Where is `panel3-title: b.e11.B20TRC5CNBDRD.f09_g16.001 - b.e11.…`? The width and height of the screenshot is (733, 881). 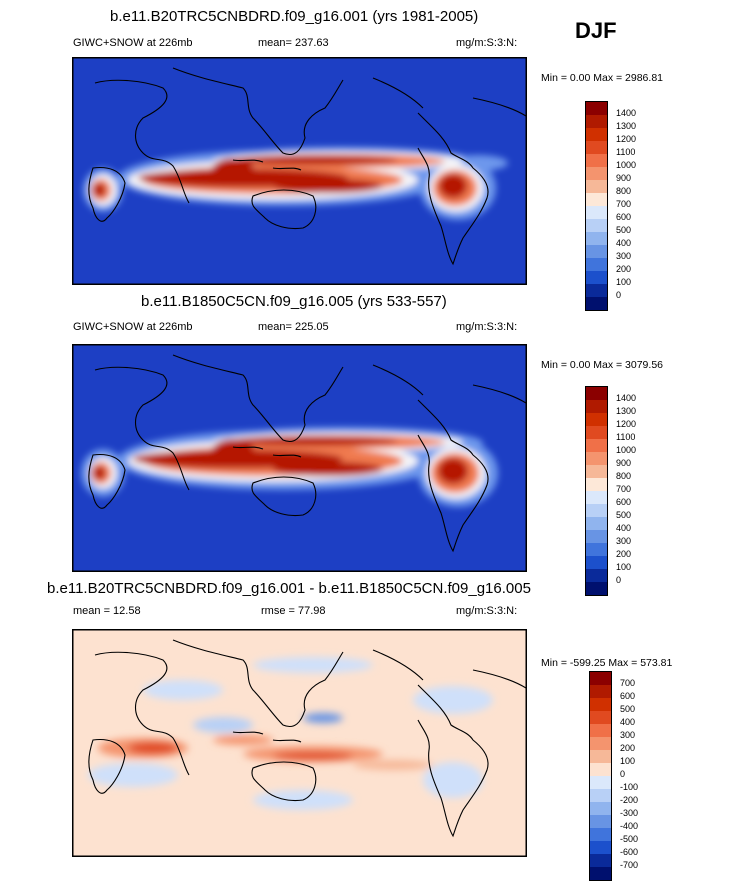 panel3-title: b.e11.B20TRC5CNBDRD.f09_g16.001 - b.e11.… is located at coordinates (289, 588).